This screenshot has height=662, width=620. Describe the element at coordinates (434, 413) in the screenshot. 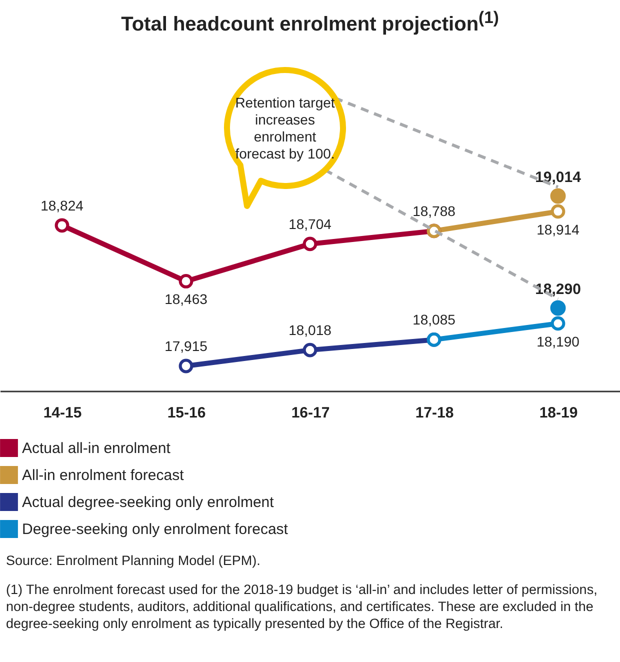

I see `x-tick-label: 17-18` at that location.